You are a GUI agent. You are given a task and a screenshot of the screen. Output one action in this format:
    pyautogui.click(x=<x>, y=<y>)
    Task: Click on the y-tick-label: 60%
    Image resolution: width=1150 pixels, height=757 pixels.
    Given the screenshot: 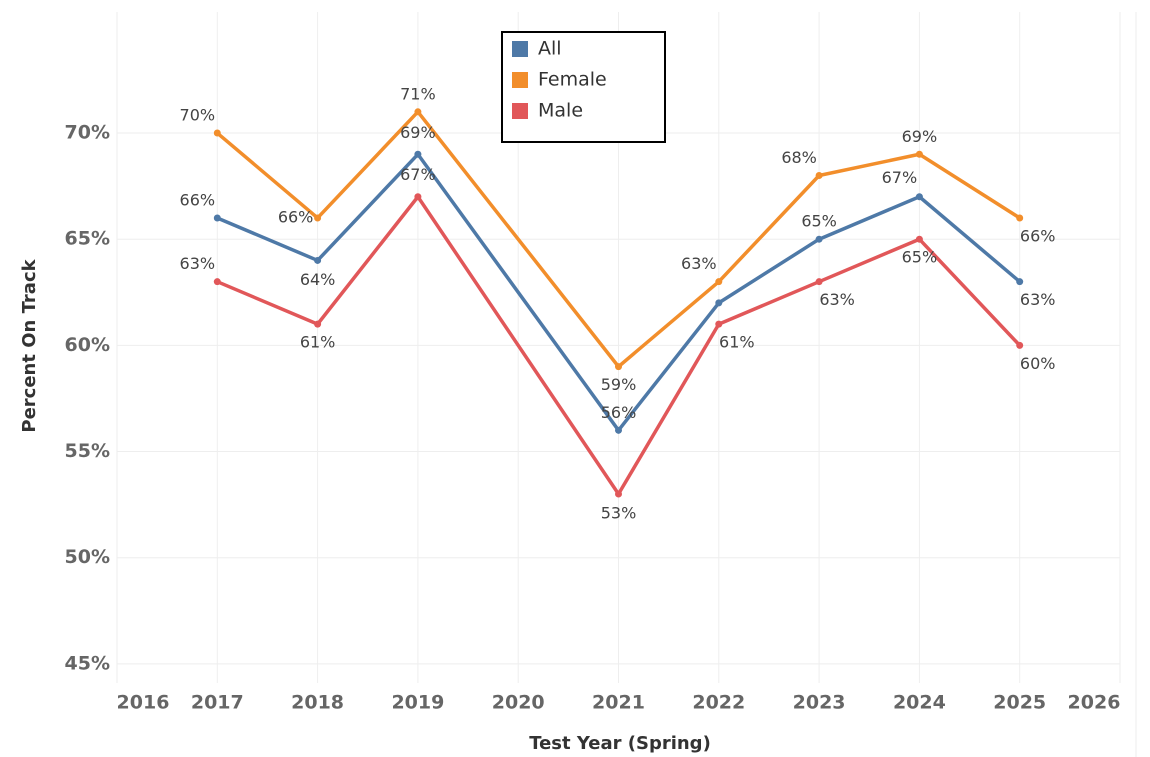 What is the action you would take?
    pyautogui.click(x=87, y=345)
    